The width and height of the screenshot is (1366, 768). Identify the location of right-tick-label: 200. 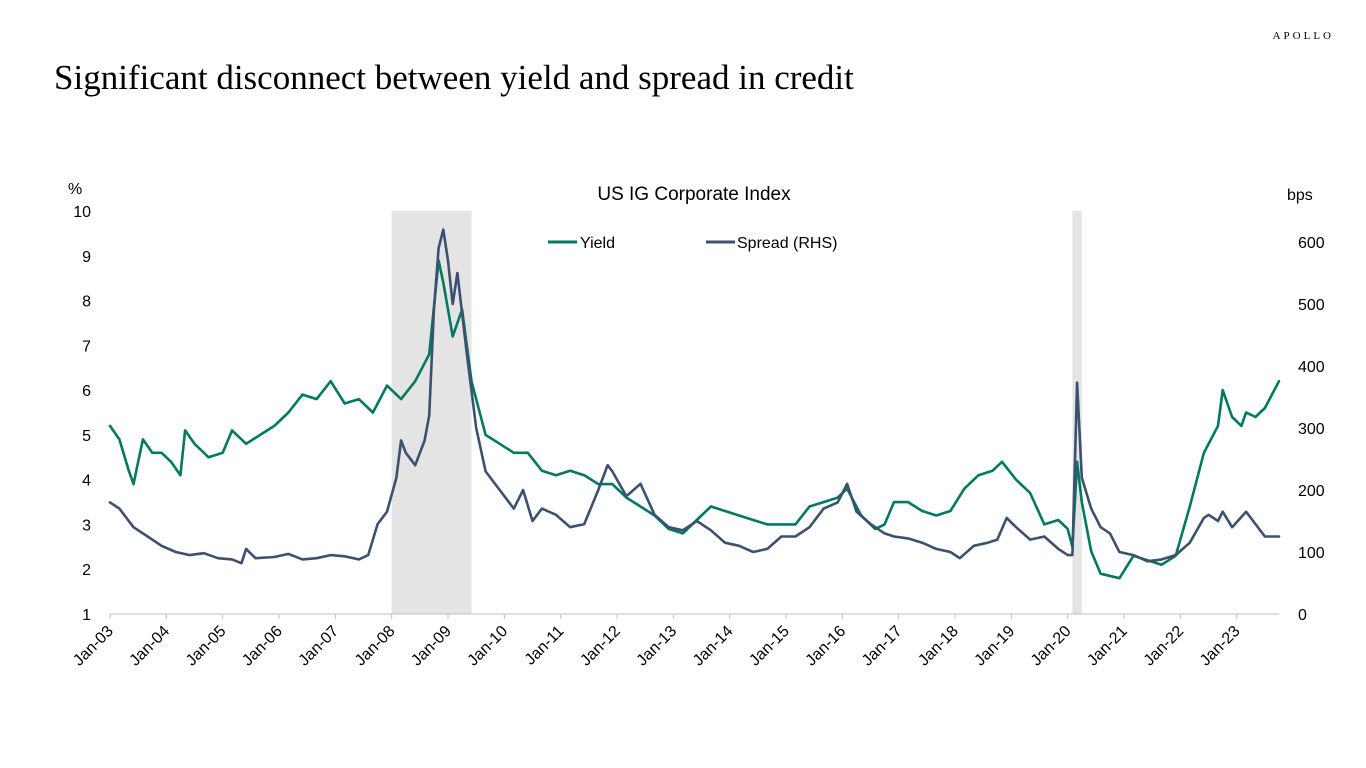
(1311, 491).